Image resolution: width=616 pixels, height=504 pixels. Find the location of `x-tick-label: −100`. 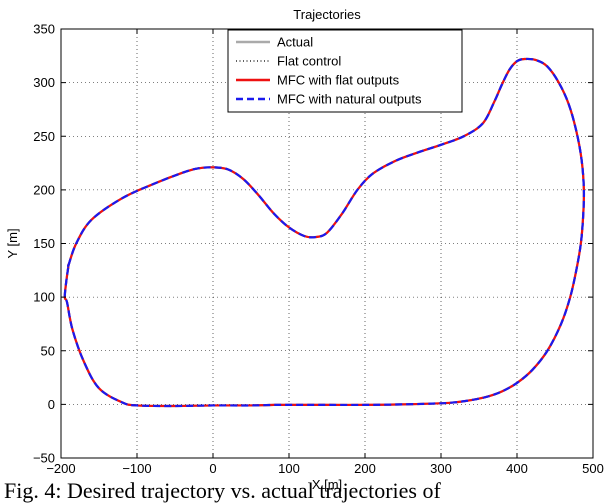

x-tick-label: −100 is located at coordinates (136, 468).